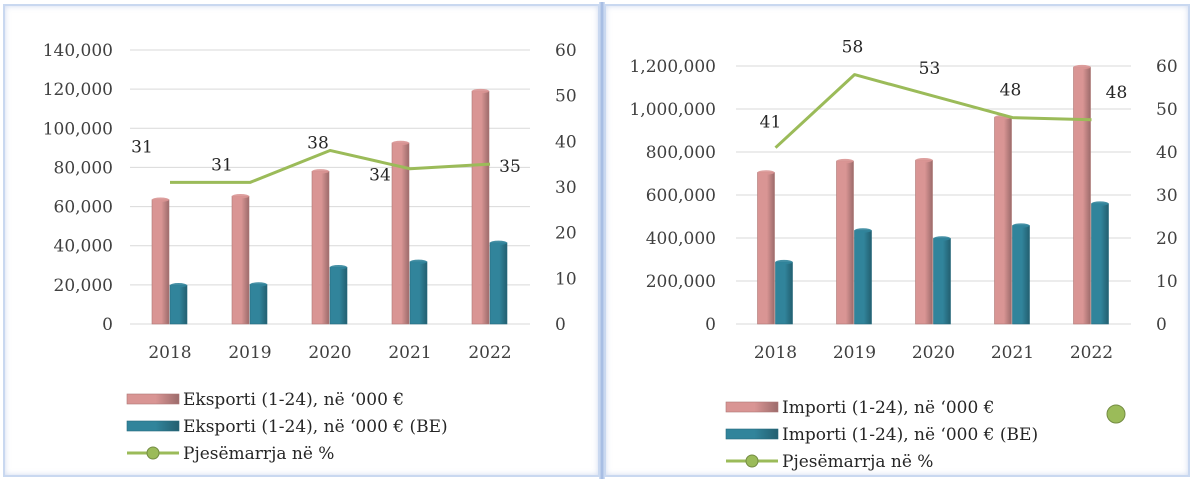  I want to click on panel-divider, so click(602, 240).